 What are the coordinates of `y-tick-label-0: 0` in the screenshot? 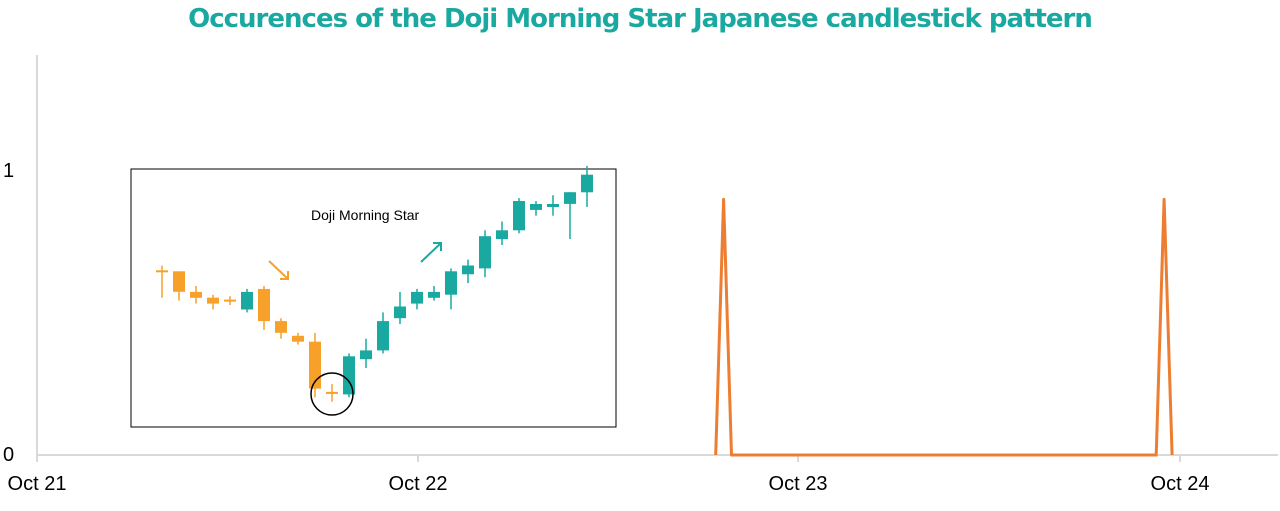 It's located at (8, 455).